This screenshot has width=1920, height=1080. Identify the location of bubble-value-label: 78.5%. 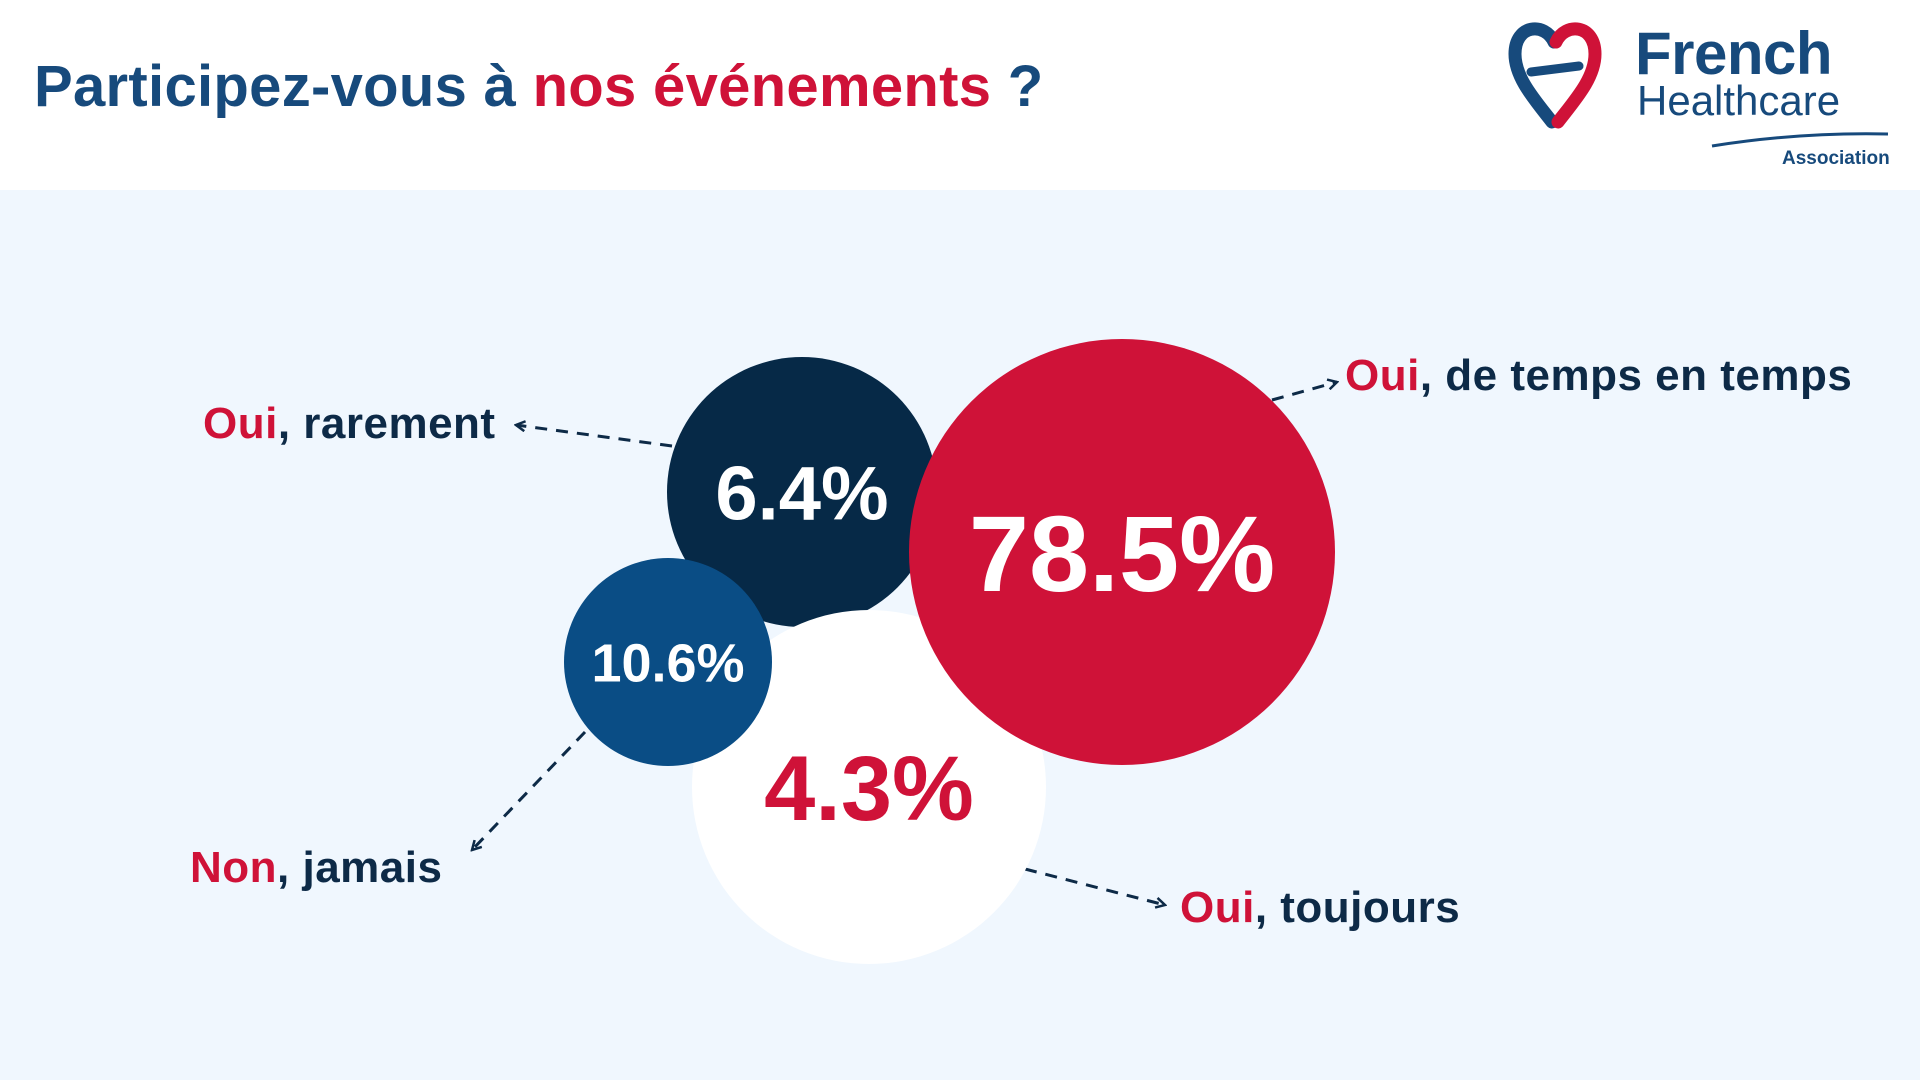
(1122, 553).